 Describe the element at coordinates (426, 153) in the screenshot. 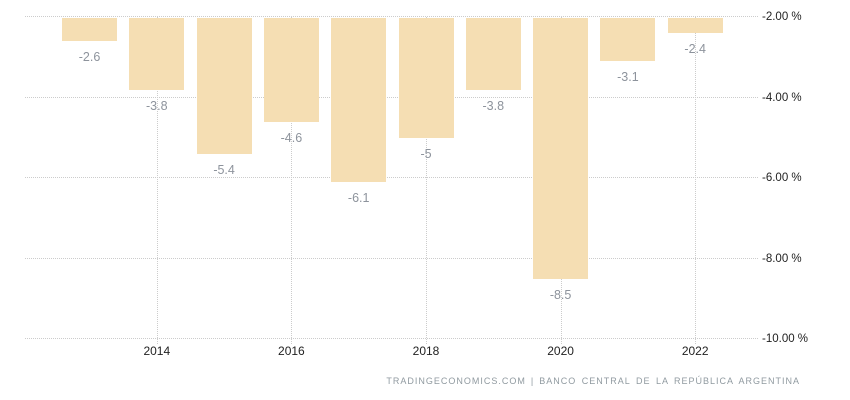

I see `bar-value-label: -5` at that location.